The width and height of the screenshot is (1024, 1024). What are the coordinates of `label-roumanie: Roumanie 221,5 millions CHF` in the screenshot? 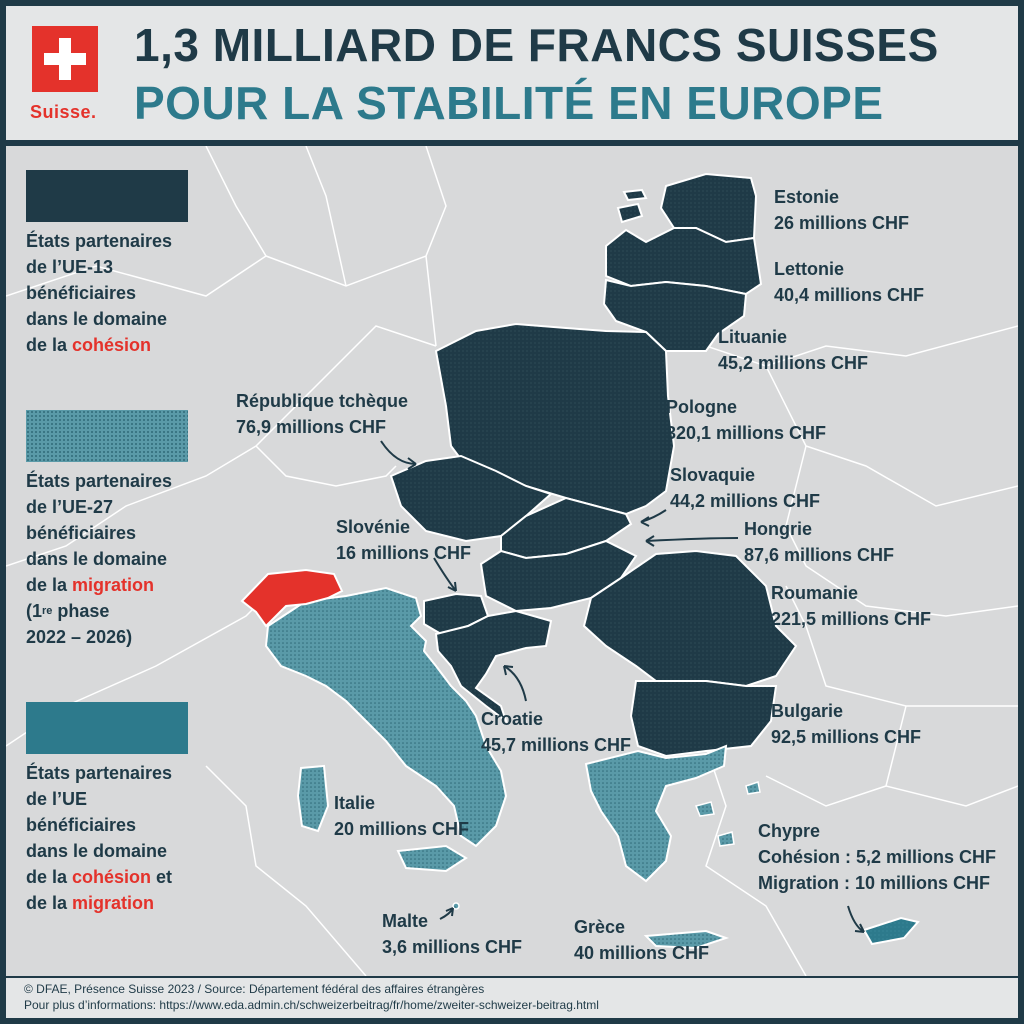 It's located at (851, 606).